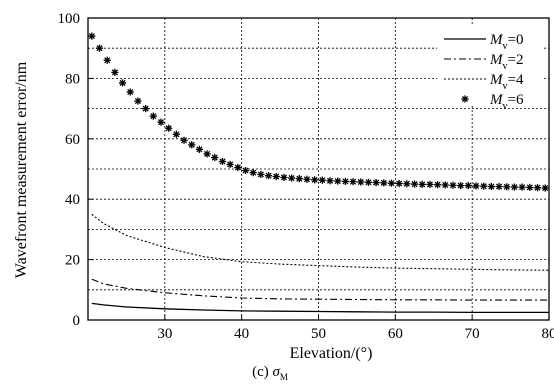 The image size is (554, 385). Describe the element at coordinates (284, 377) in the screenshot. I see `caption-subscript: M` at that location.